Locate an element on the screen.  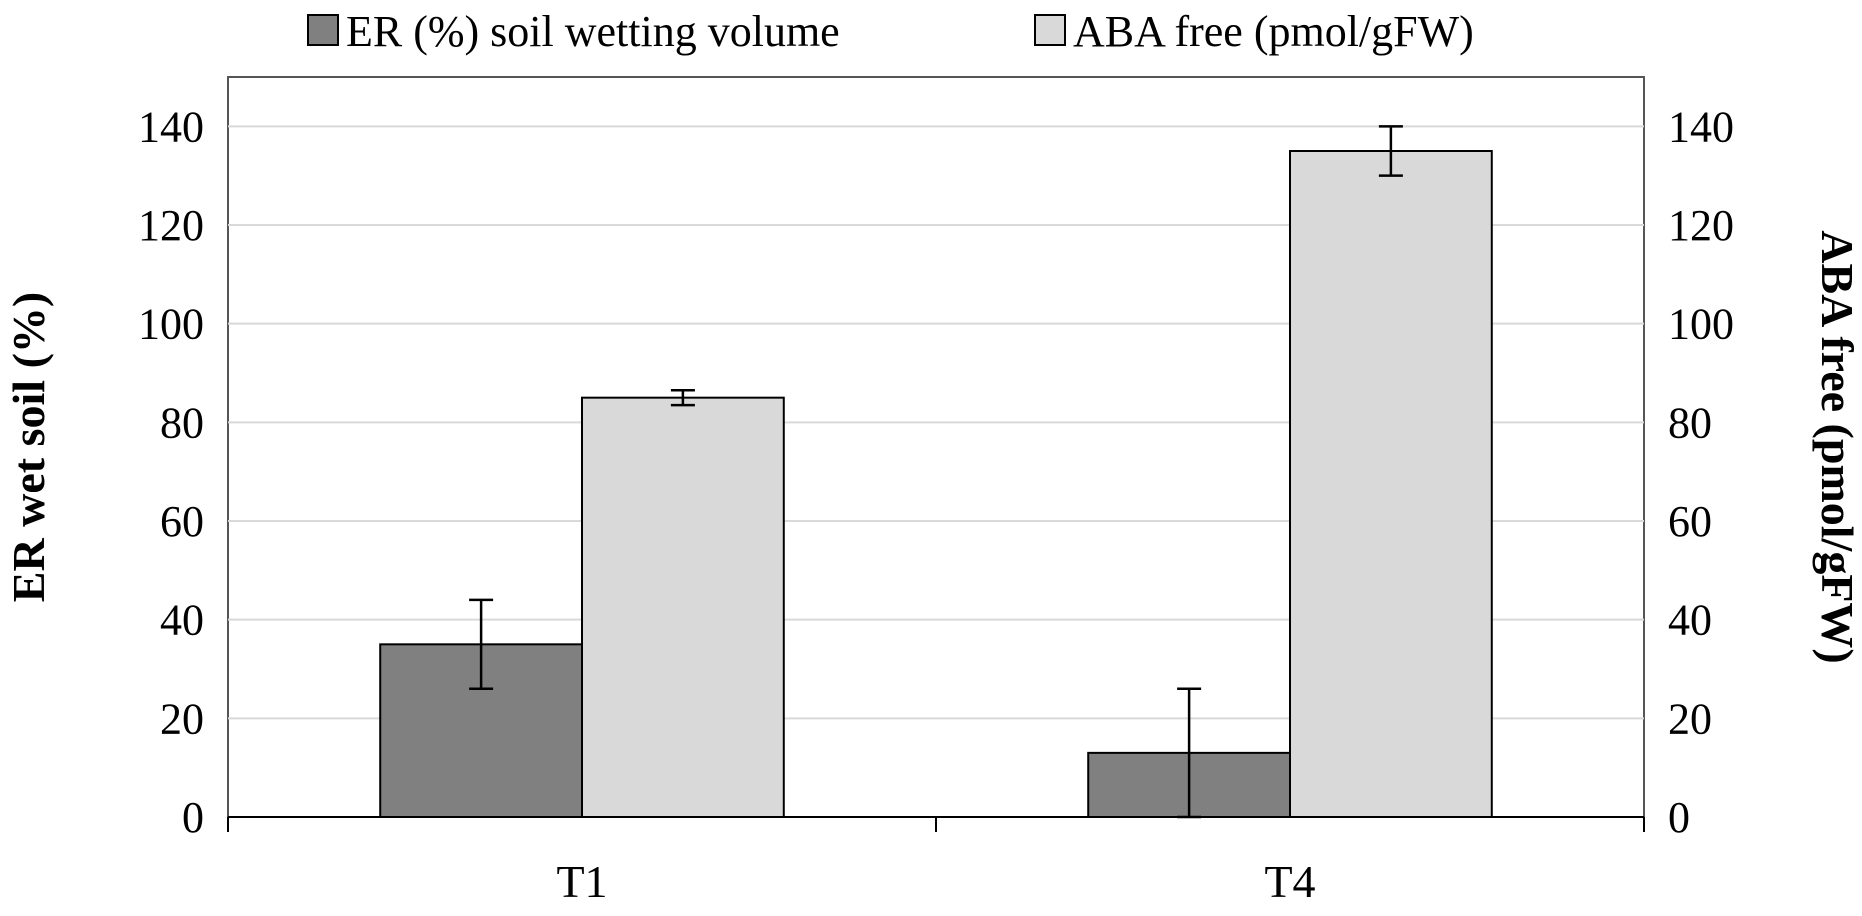
legend-label-aba: ABA free (pmol/gFW) is located at coordinates (1273, 31).